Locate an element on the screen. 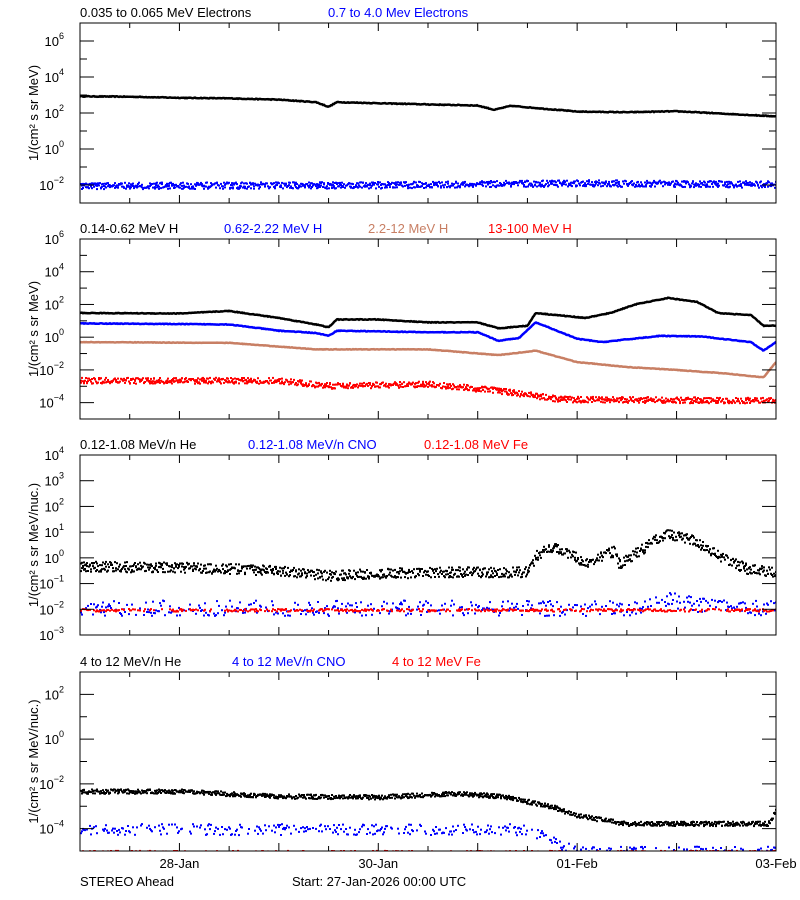 Image resolution: width=800 pixels, height=900 pixels. series-0-12-1-08-mev-n-cno is located at coordinates (428, 604).